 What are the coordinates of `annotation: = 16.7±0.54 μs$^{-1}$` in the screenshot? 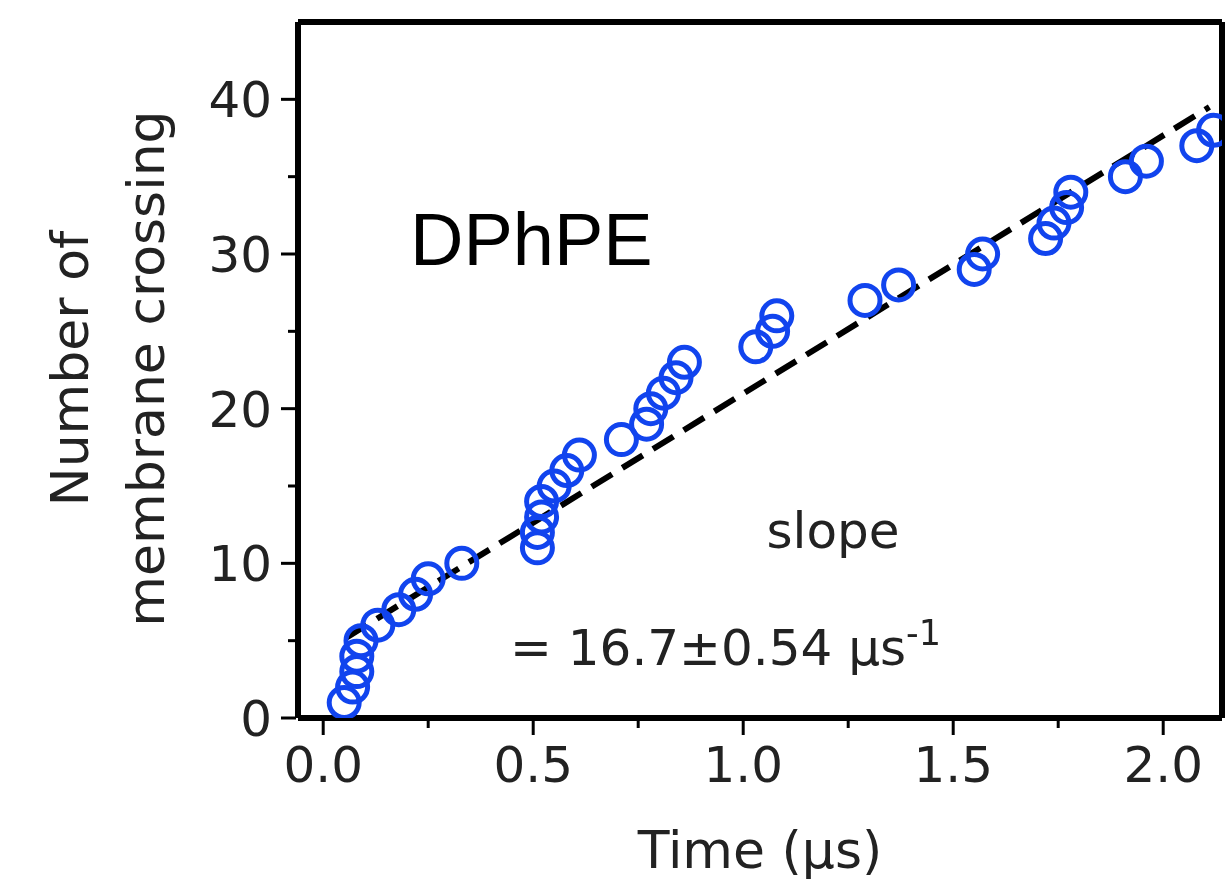 It's located at (725, 645).